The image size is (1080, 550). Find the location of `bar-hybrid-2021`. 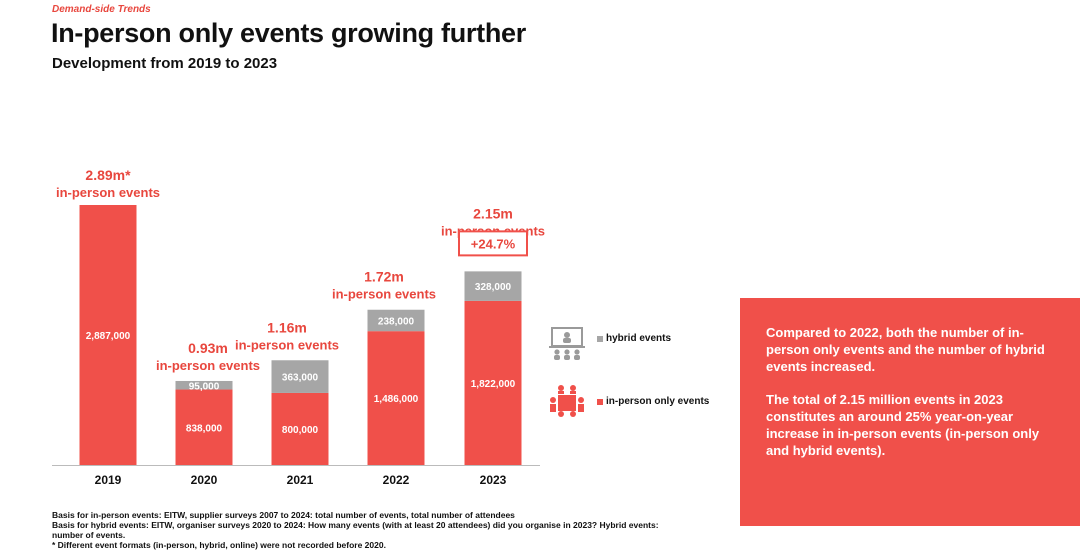

bar-hybrid-2021 is located at coordinates (300, 376).